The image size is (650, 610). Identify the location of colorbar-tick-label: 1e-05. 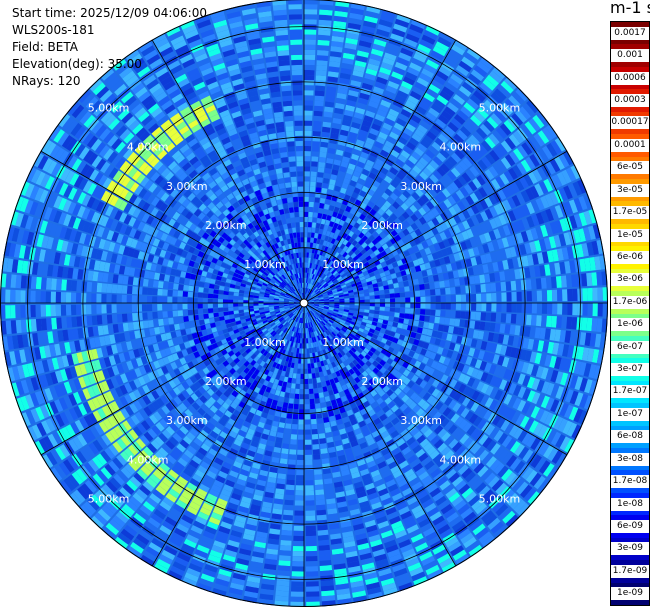
(630, 235).